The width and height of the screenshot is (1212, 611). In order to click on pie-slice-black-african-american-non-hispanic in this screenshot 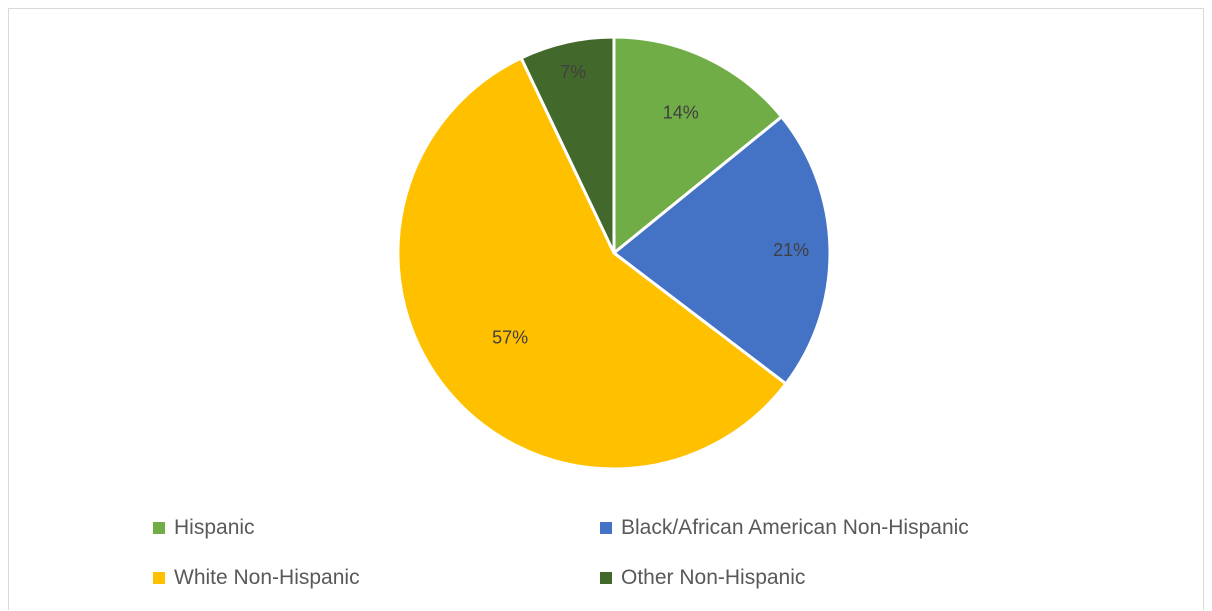, I will do `click(722, 250)`.